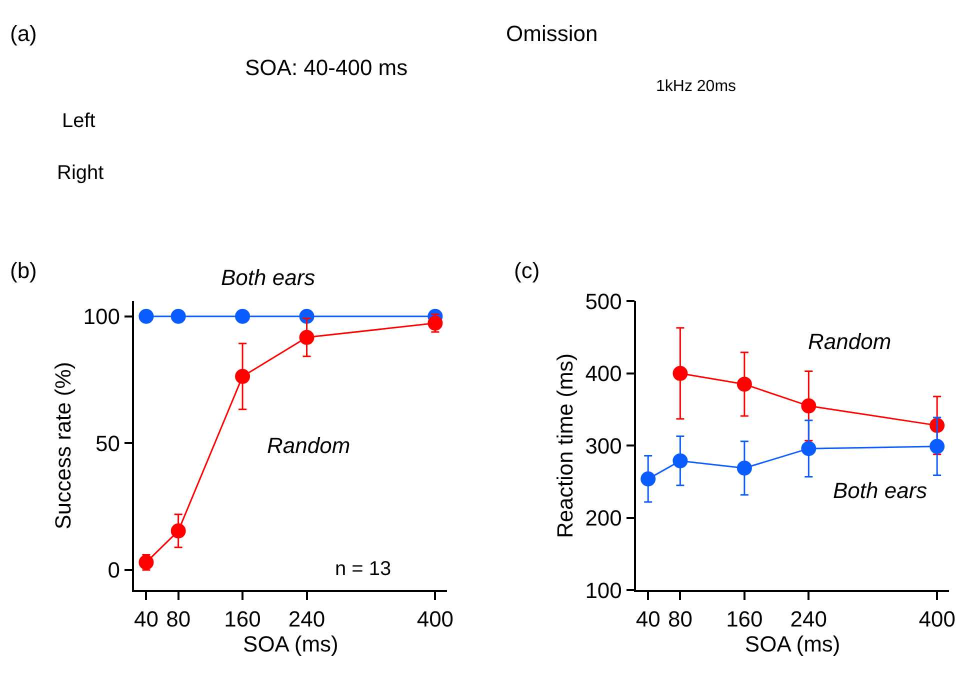 This screenshot has height=689, width=976. What do you see at coordinates (565, 445) in the screenshot?
I see `y-axis-title: Reaction time (ms)` at bounding box center [565, 445].